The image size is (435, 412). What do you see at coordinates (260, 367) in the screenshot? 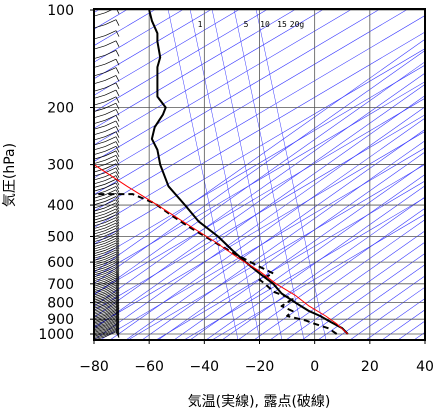
I see `x-tick-label: −20` at bounding box center [260, 367].